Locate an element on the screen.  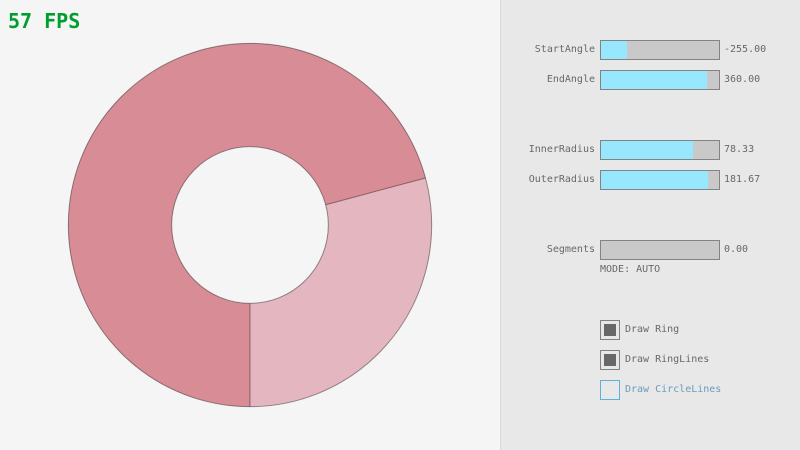
draw-ringlines-checkbox is located at coordinates (610, 360).